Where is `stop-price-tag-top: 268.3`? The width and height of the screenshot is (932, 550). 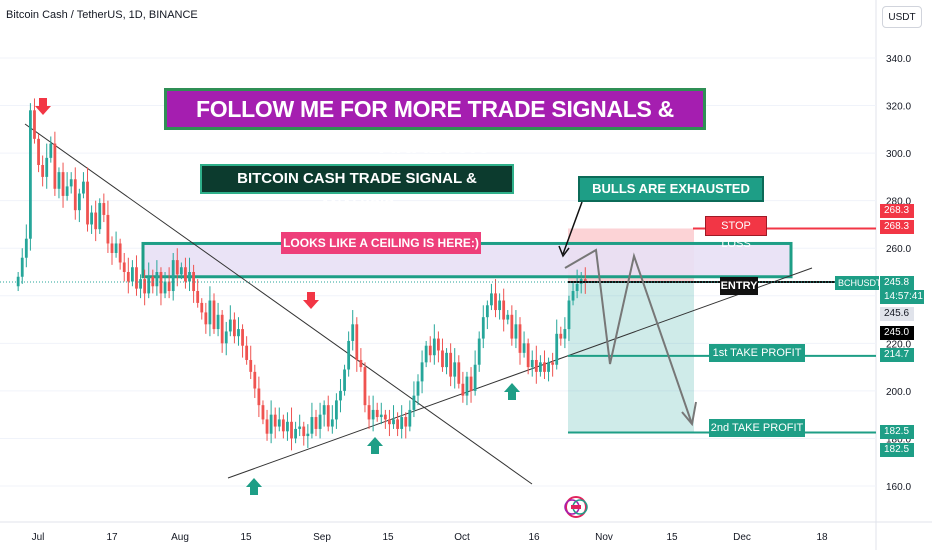
stop-price-tag-top: 268.3 is located at coordinates (897, 211).